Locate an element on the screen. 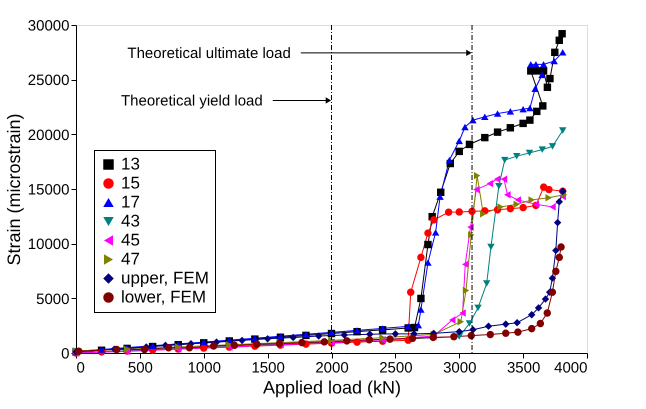  y-tick-label: 25000 is located at coordinates (49, 81).